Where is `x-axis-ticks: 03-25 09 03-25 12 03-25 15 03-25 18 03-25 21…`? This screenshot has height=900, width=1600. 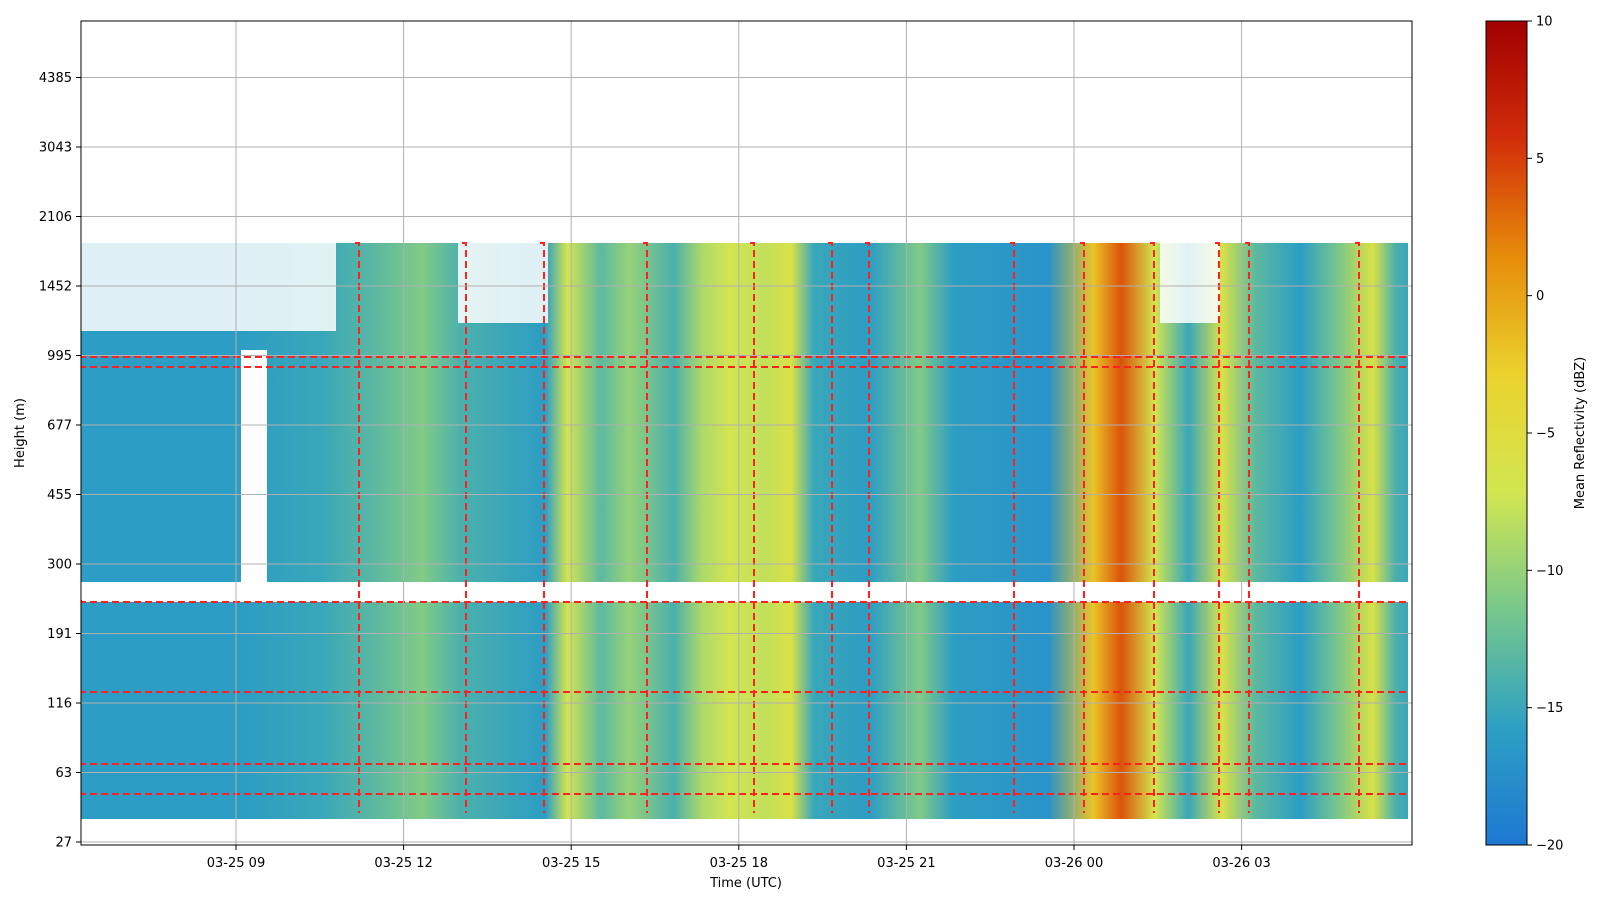
x-axis-ticks: 03-25 09 03-25 12 03-25 15 03-25 18 03-25 21… is located at coordinates (739, 858).